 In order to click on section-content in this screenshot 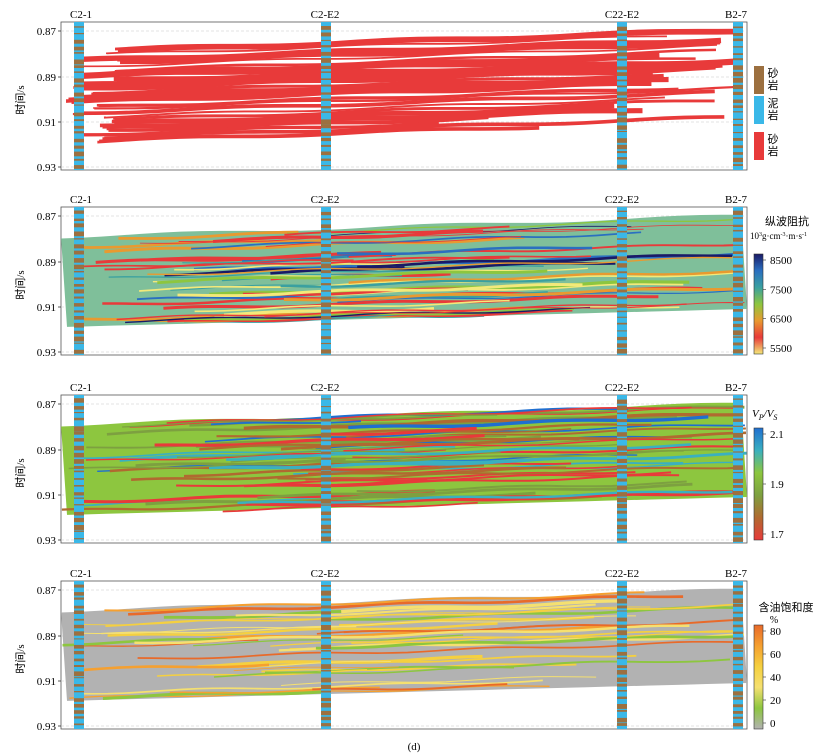, I will do `click(402, 86)`.